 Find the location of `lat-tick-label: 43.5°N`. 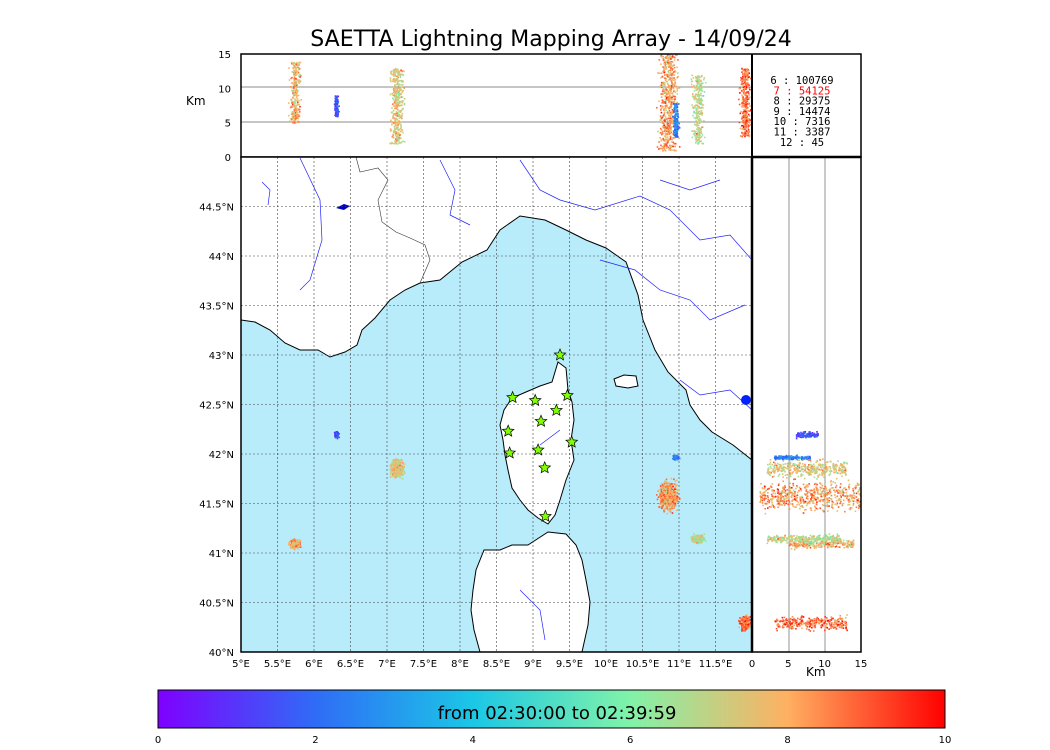

lat-tick-label: 43.5°N is located at coordinates (216, 307).